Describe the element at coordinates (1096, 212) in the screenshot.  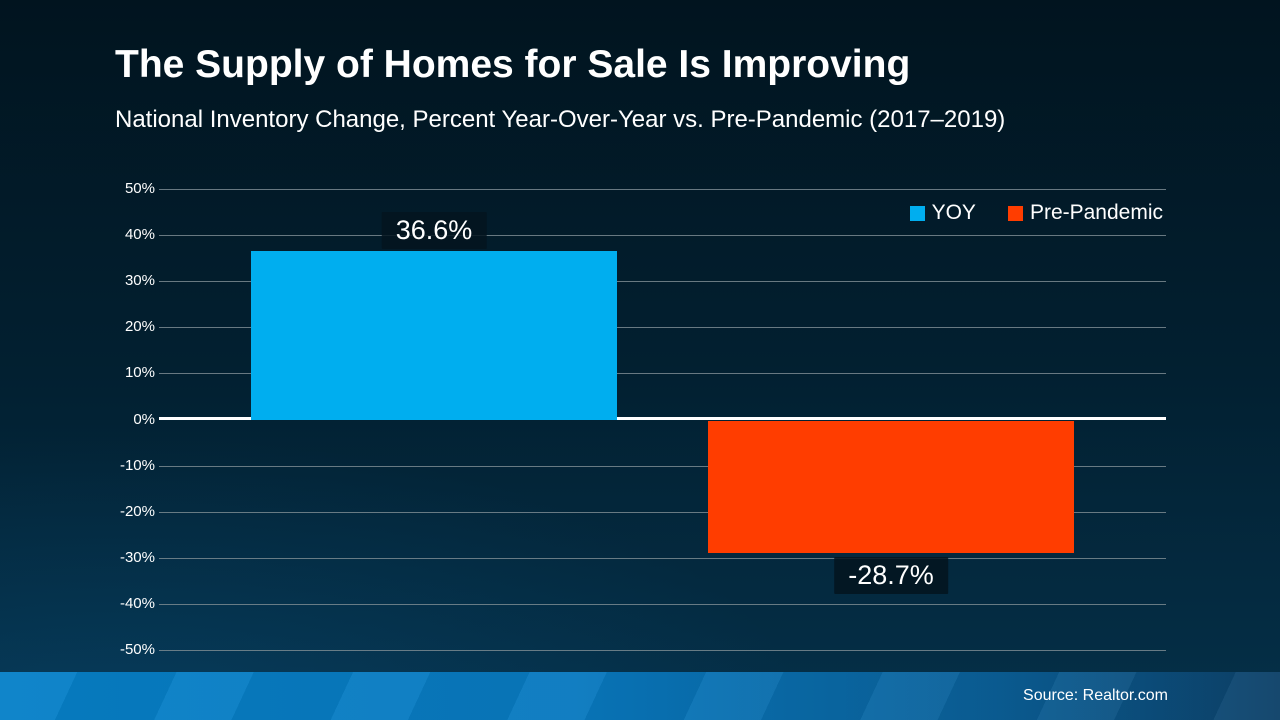
I see `legend-label: Pre-Pandemic` at that location.